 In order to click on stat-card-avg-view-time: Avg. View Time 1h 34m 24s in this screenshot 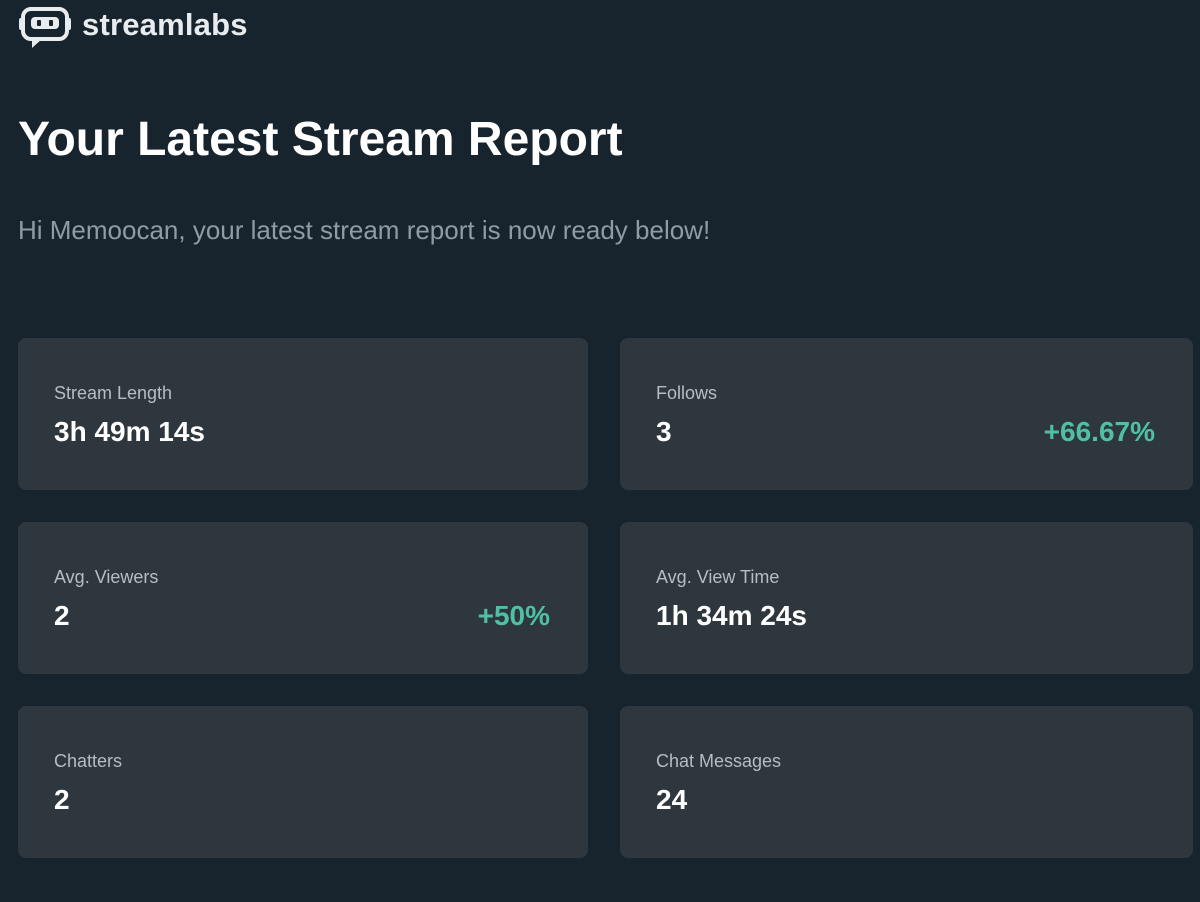, I will do `click(906, 598)`.